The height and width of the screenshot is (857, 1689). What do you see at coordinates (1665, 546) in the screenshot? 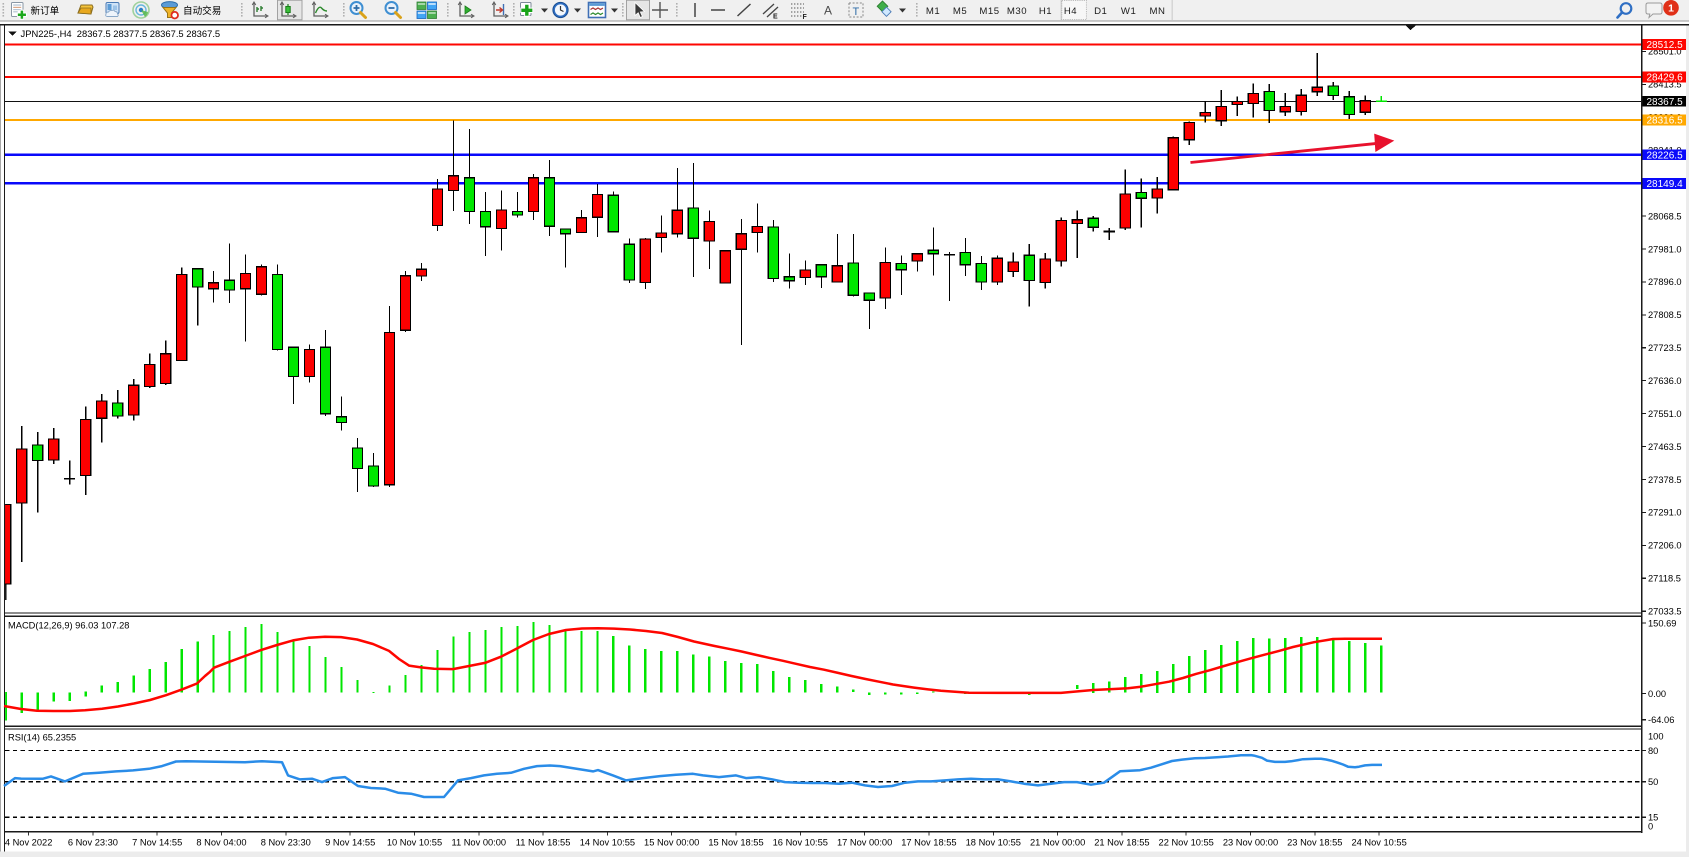
I see `svg-text: 27206.0` at bounding box center [1665, 546].